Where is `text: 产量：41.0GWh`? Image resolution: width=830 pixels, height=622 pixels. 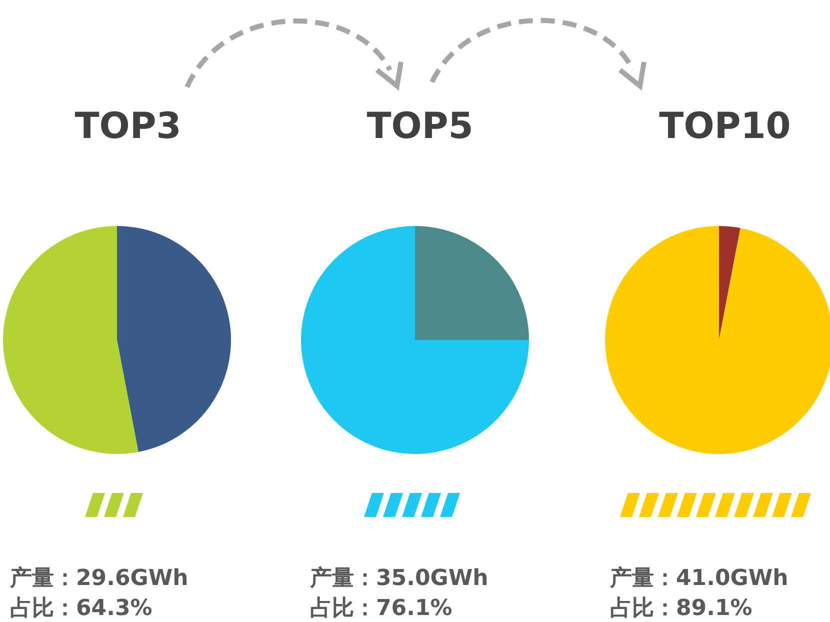
text: 产量：41.0GWh is located at coordinates (699, 579).